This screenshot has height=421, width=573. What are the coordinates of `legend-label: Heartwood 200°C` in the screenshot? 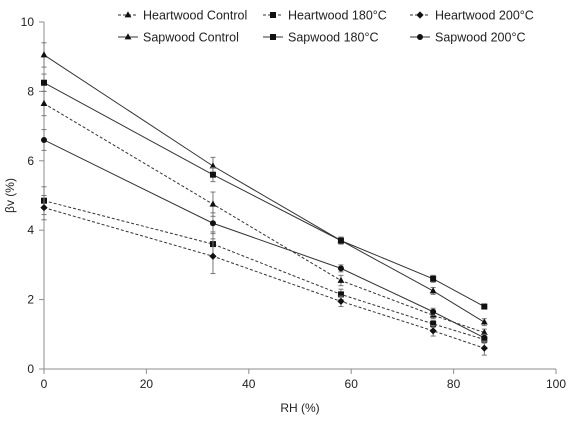 It's located at (484, 16).